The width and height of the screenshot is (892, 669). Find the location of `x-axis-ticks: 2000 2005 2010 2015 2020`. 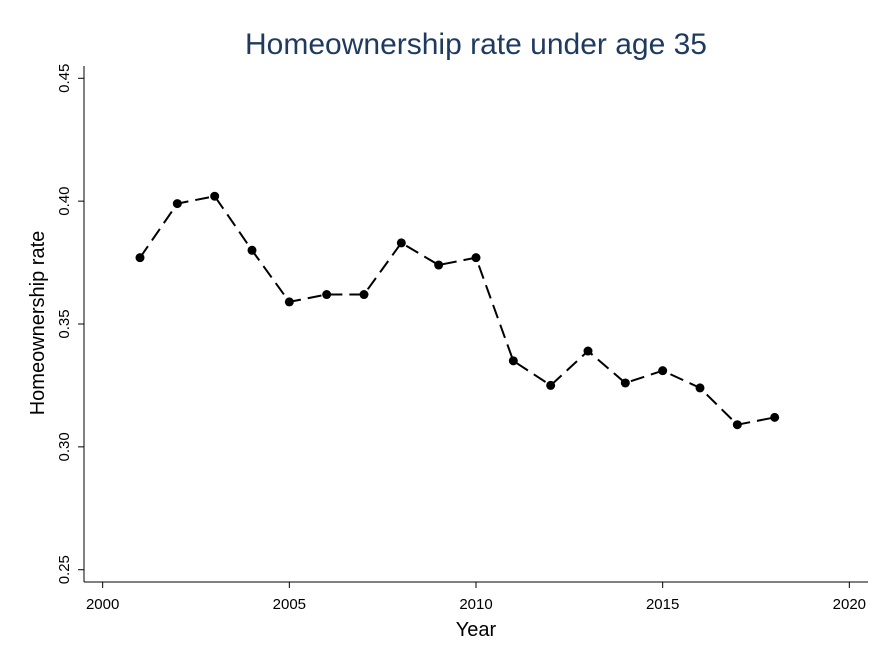

x-axis-ticks: 2000 2005 2010 2015 2020 is located at coordinates (476, 597).